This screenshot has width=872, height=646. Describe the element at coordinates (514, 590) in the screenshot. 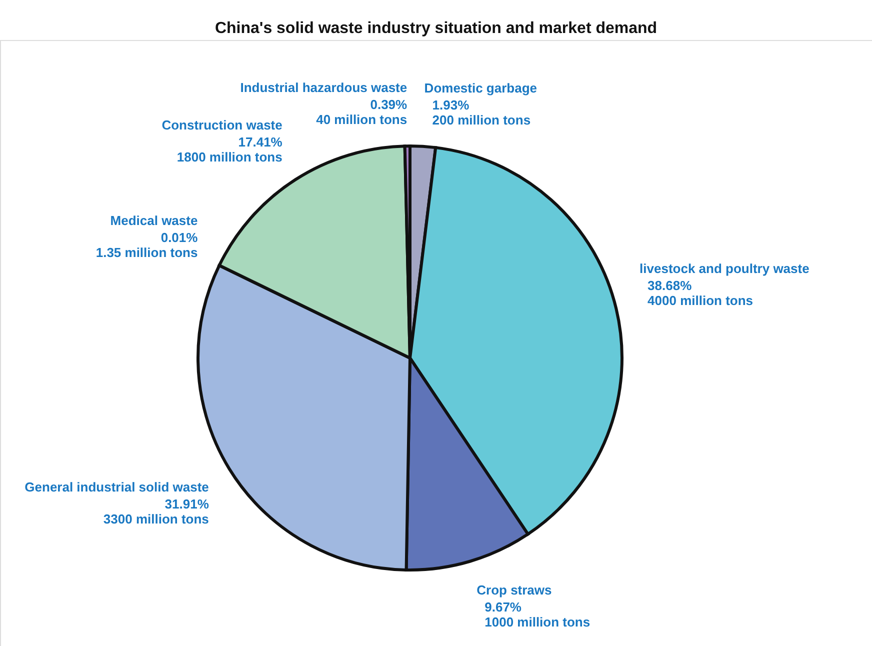

I see `slice-label: Crop straws` at that location.